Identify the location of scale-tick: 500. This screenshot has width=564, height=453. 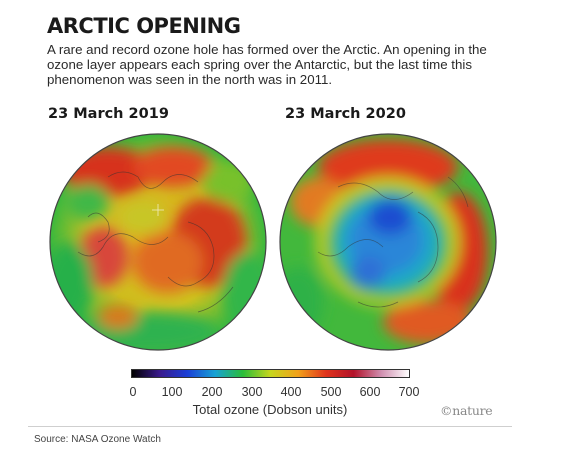
(331, 392).